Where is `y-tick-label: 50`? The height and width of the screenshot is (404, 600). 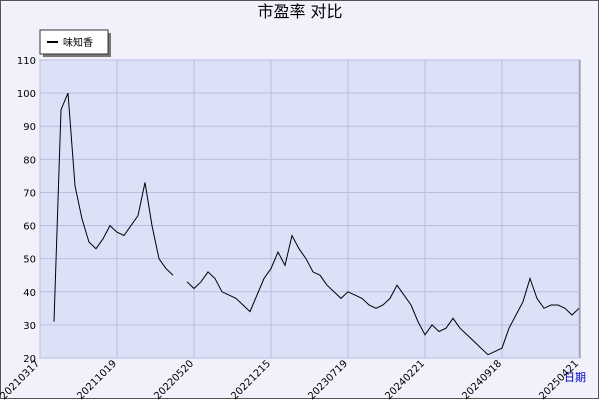 y-tick-label: 50 is located at coordinates (29, 260).